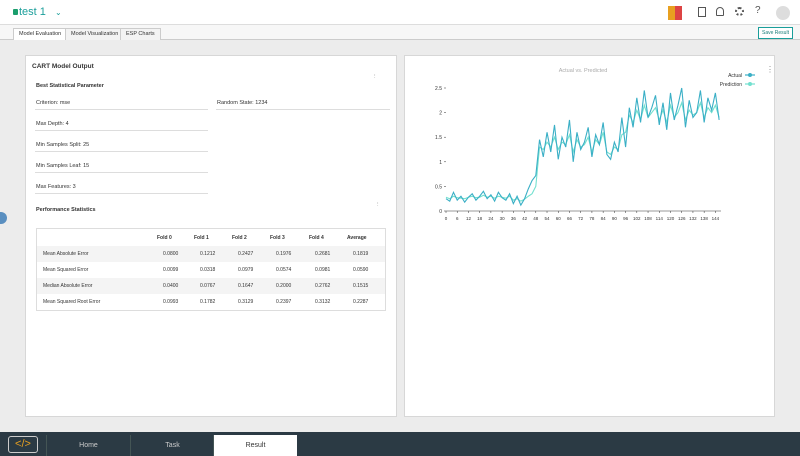 This screenshot has width=800, height=456. What do you see at coordinates (40, 34) in the screenshot?
I see `tab: Model Evaluation` at bounding box center [40, 34].